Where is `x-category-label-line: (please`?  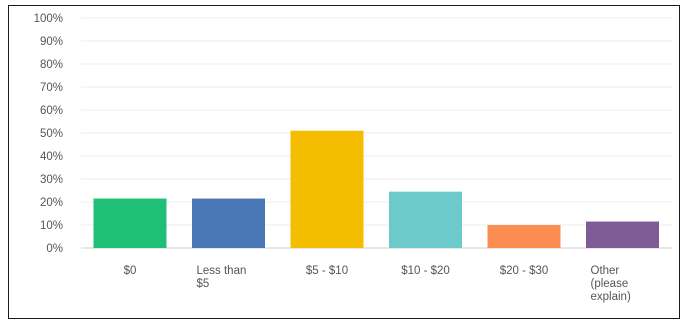
x-category-label-line: (please is located at coordinates (610, 284).